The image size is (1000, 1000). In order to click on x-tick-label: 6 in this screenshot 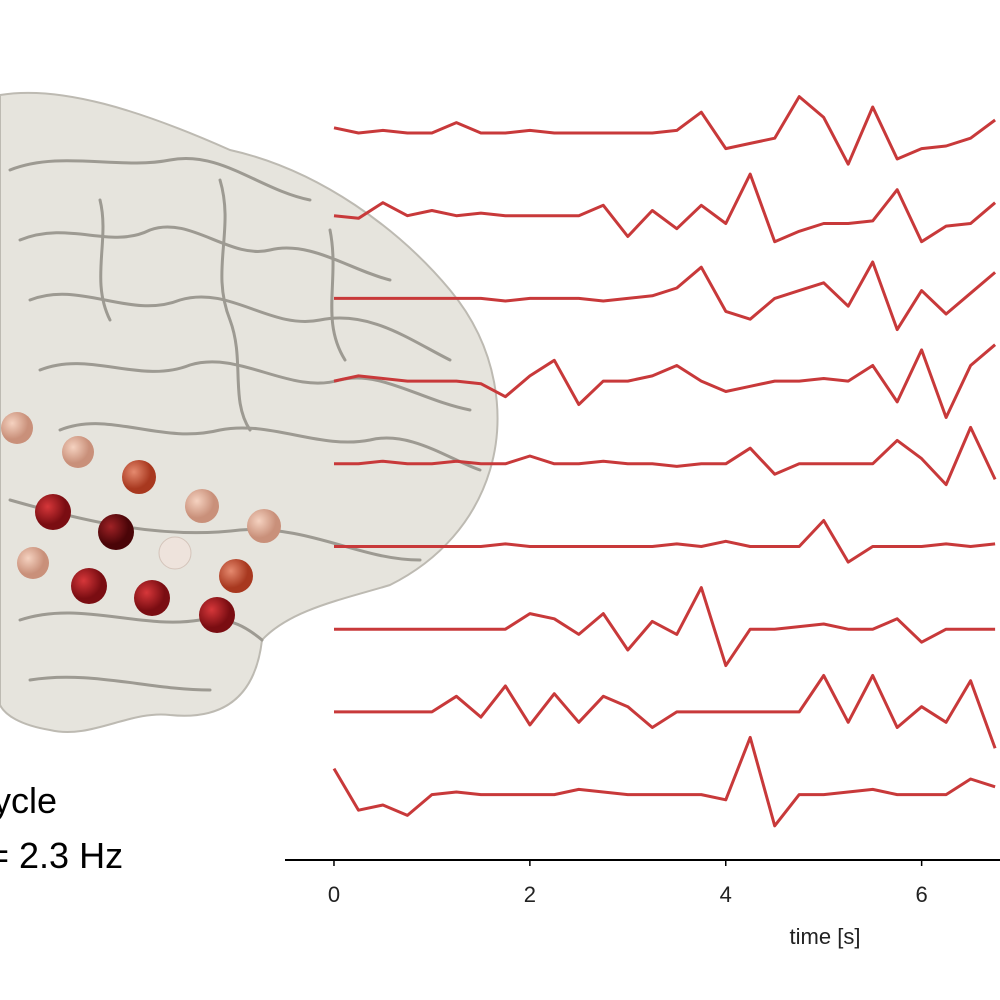, I will do `click(922, 894)`.